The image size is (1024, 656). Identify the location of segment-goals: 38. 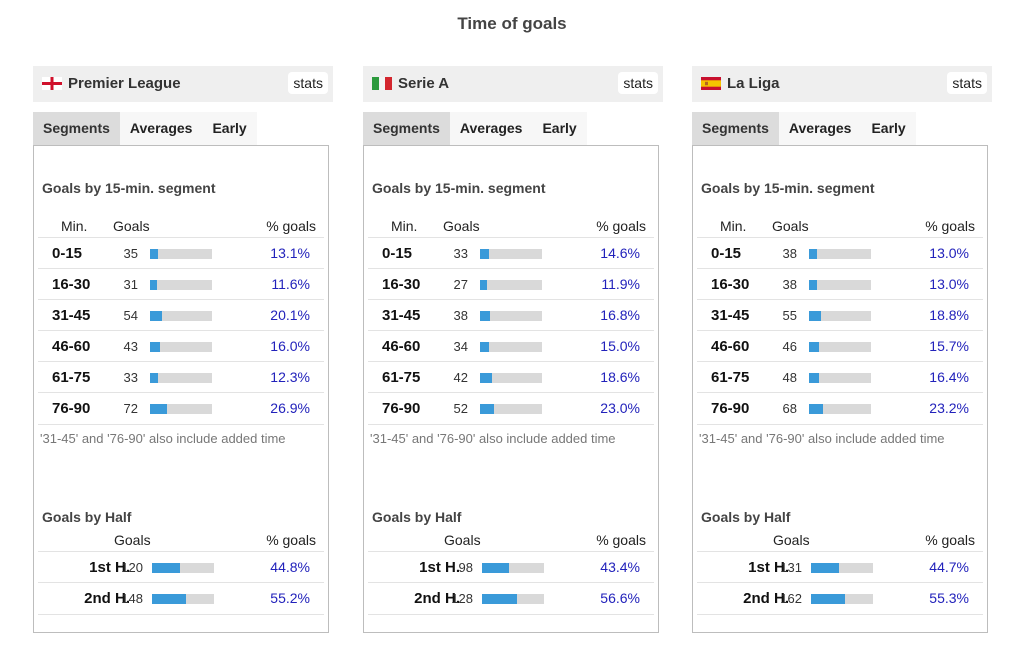
(789, 284).